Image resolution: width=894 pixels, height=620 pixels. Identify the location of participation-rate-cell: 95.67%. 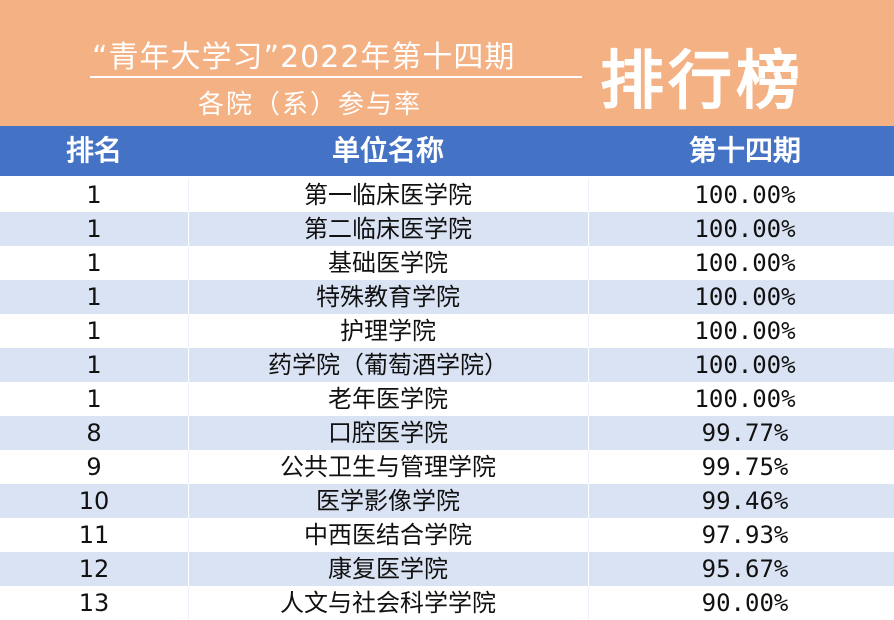
(745, 569).